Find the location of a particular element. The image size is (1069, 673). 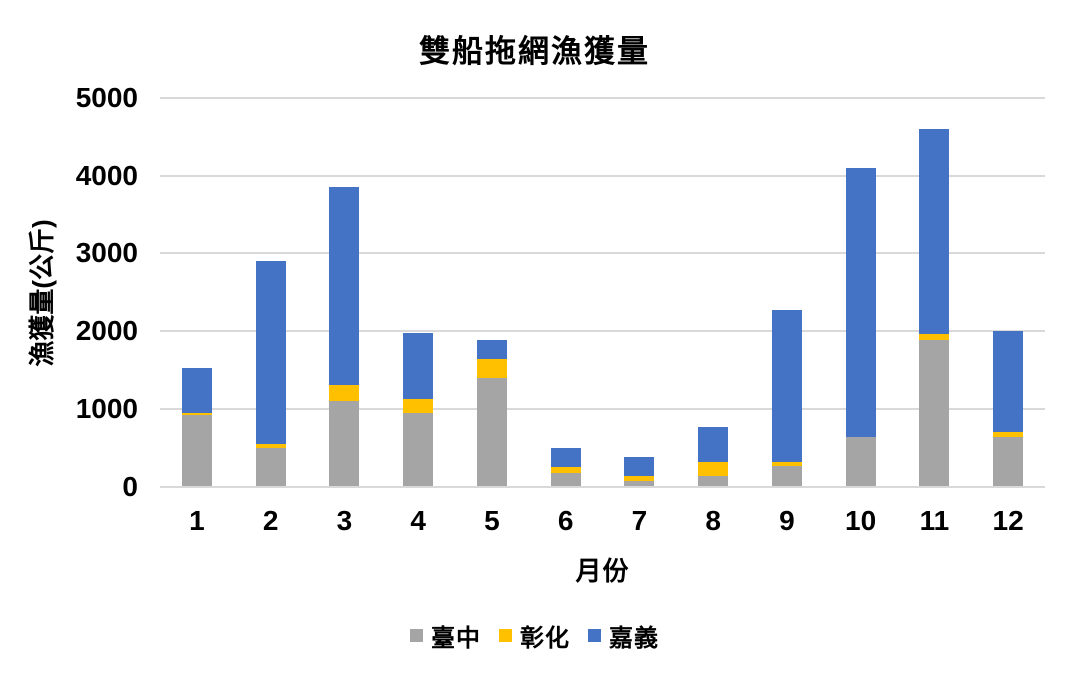

legend-item-changhua: 彰化 is located at coordinates (534, 635).